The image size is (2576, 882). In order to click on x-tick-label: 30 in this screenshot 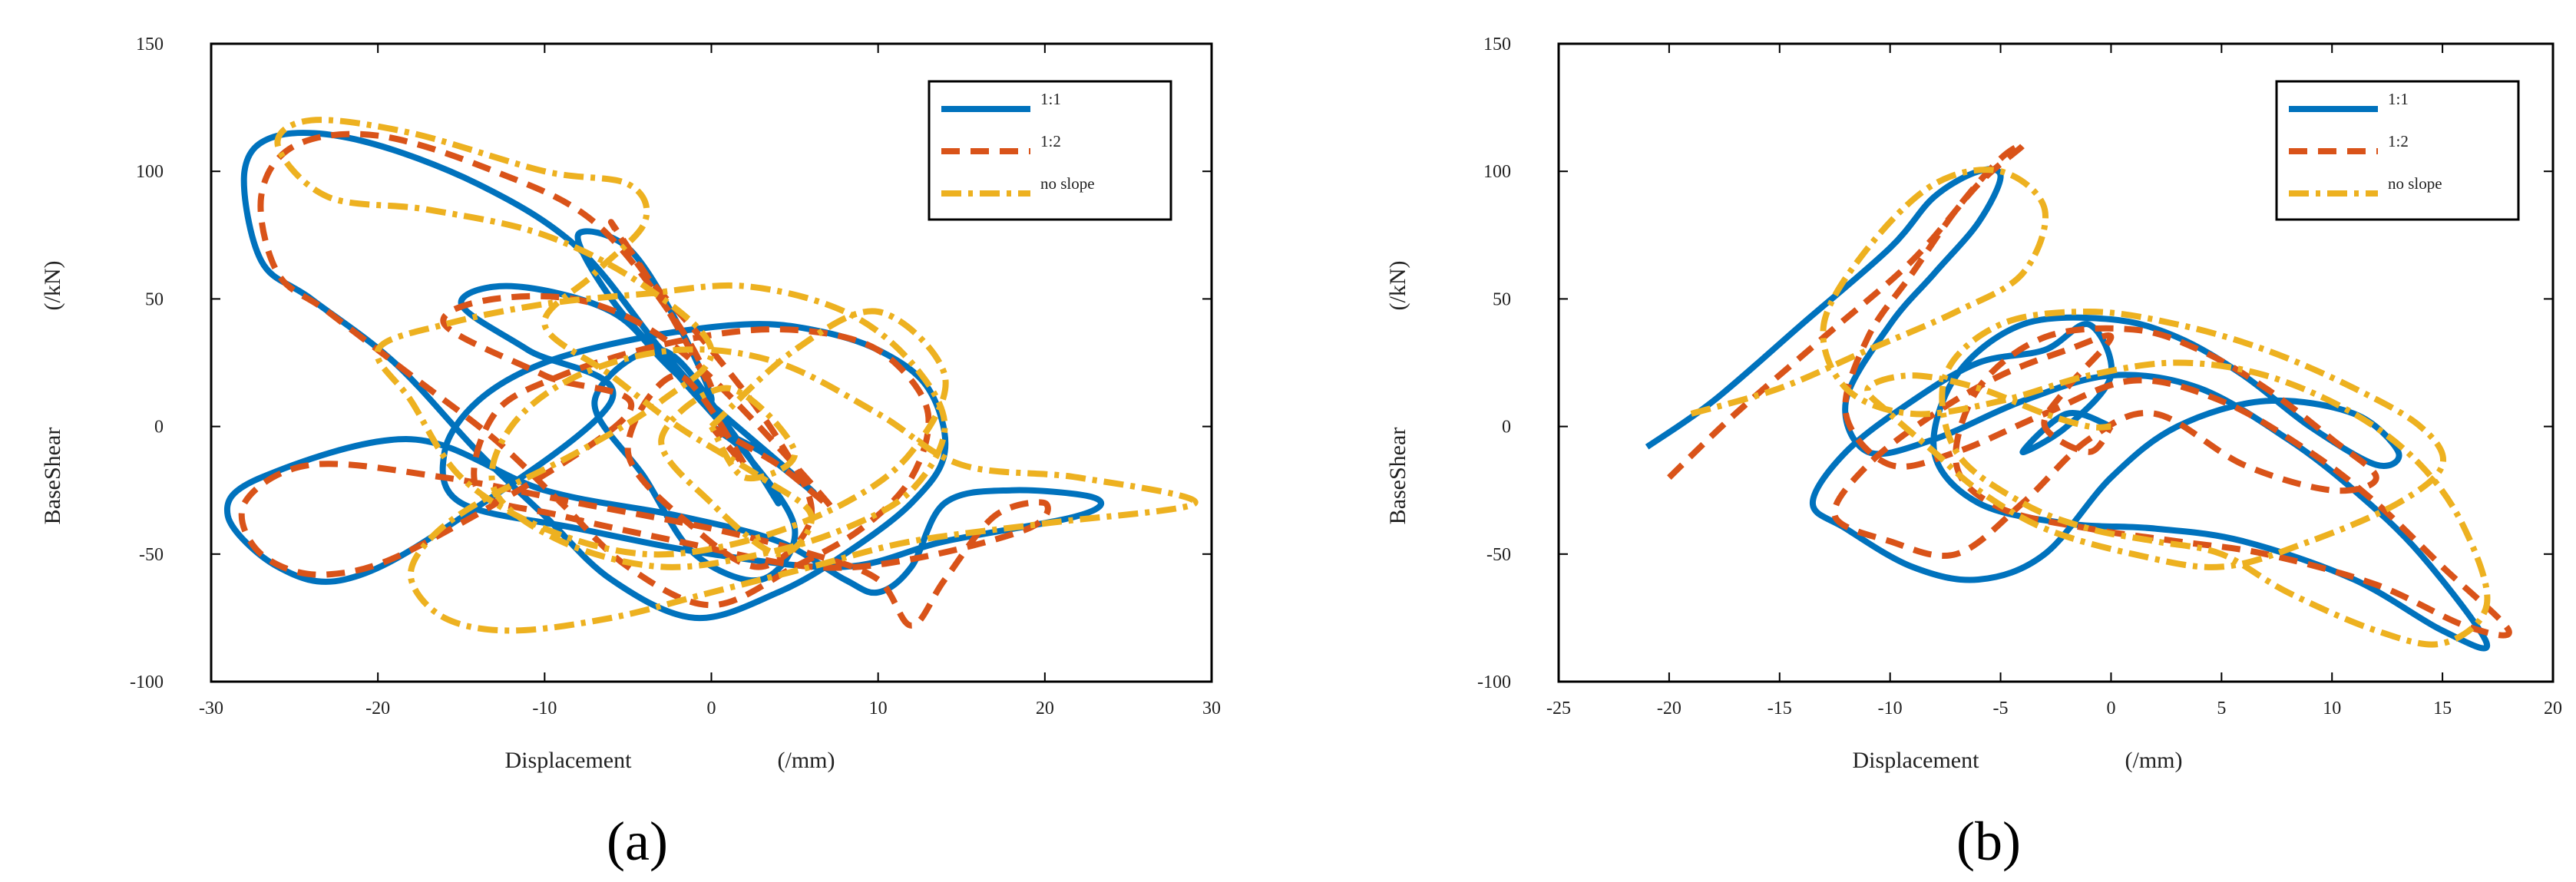, I will do `click(1211, 708)`.